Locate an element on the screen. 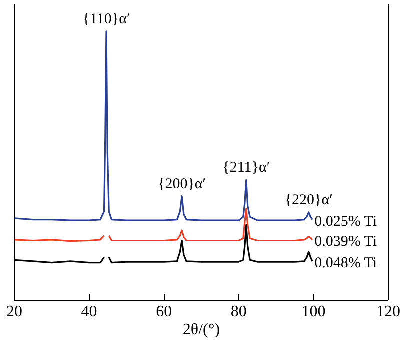  x-tick-label: 40 is located at coordinates (89, 312).